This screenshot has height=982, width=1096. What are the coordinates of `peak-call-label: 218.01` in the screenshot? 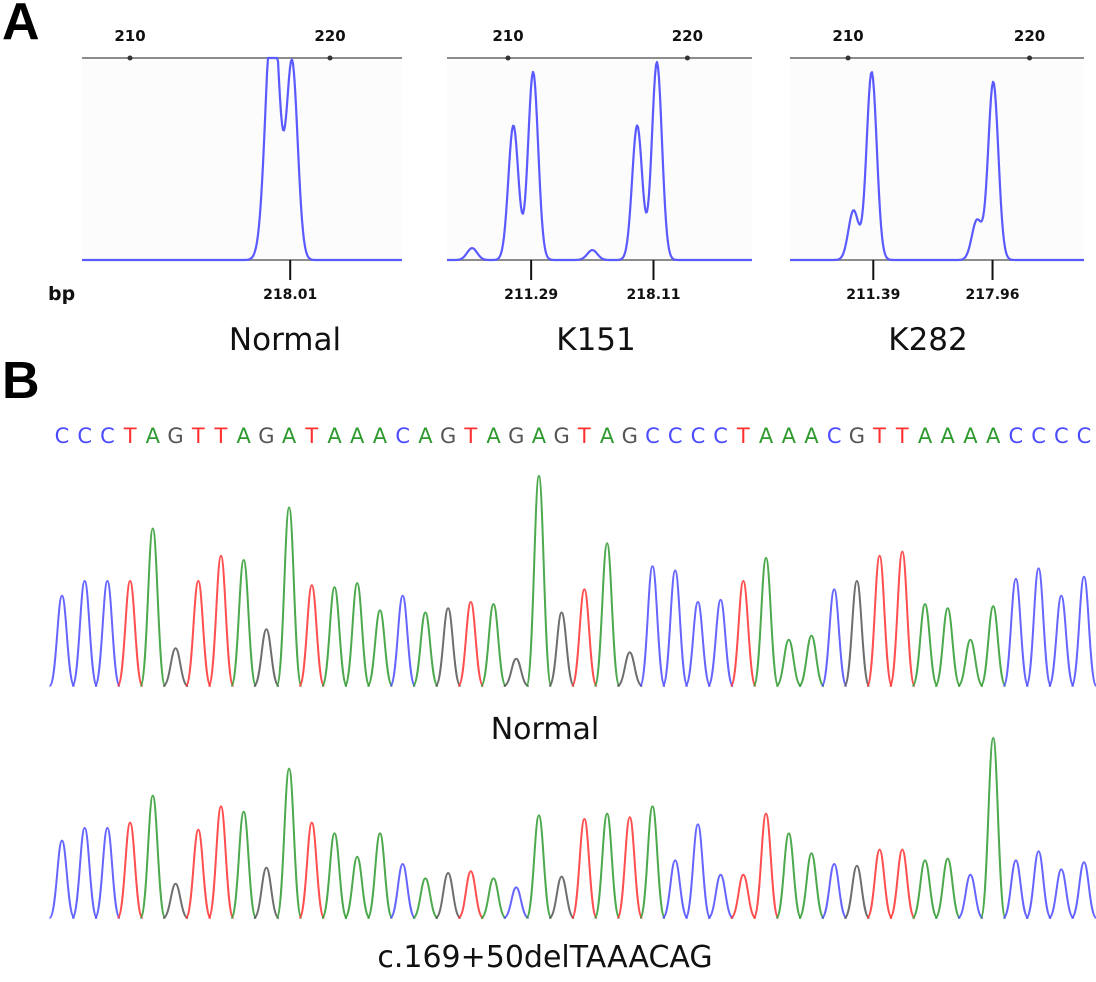 It's located at (290, 295).